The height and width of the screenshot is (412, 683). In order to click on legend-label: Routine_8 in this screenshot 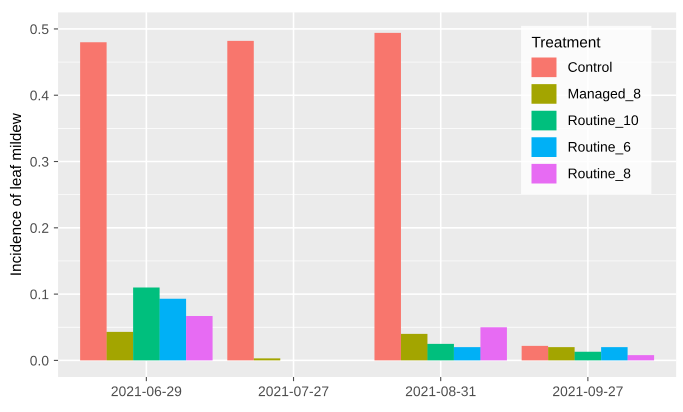, I will do `click(599, 174)`.